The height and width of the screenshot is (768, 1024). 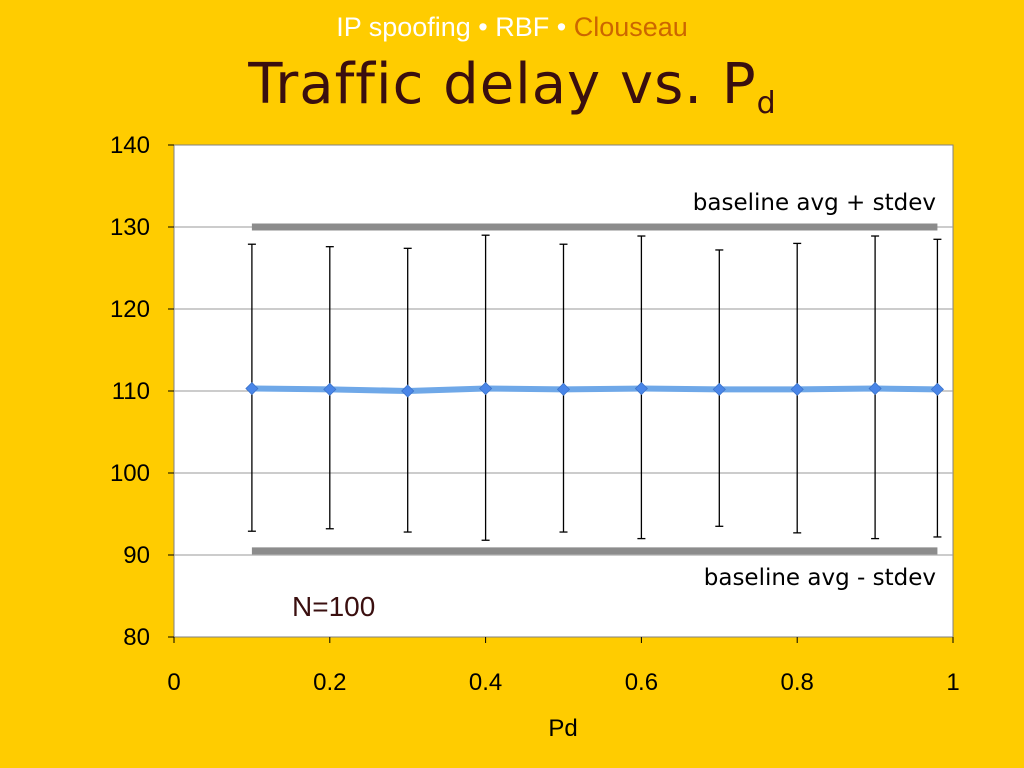 What do you see at coordinates (130, 145) in the screenshot?
I see `y-tick-label: 140` at bounding box center [130, 145].